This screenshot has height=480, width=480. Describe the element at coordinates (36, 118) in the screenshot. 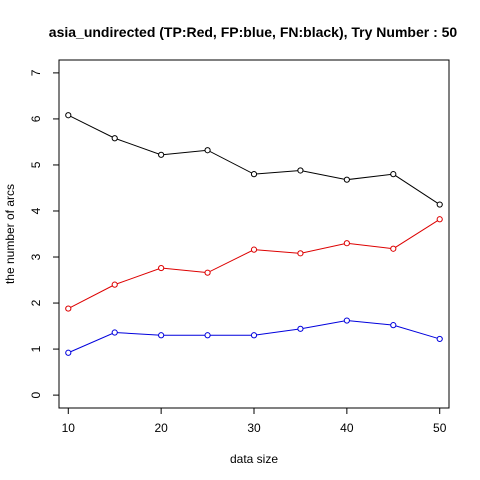

I see `y-tick-label: 6` at that location.